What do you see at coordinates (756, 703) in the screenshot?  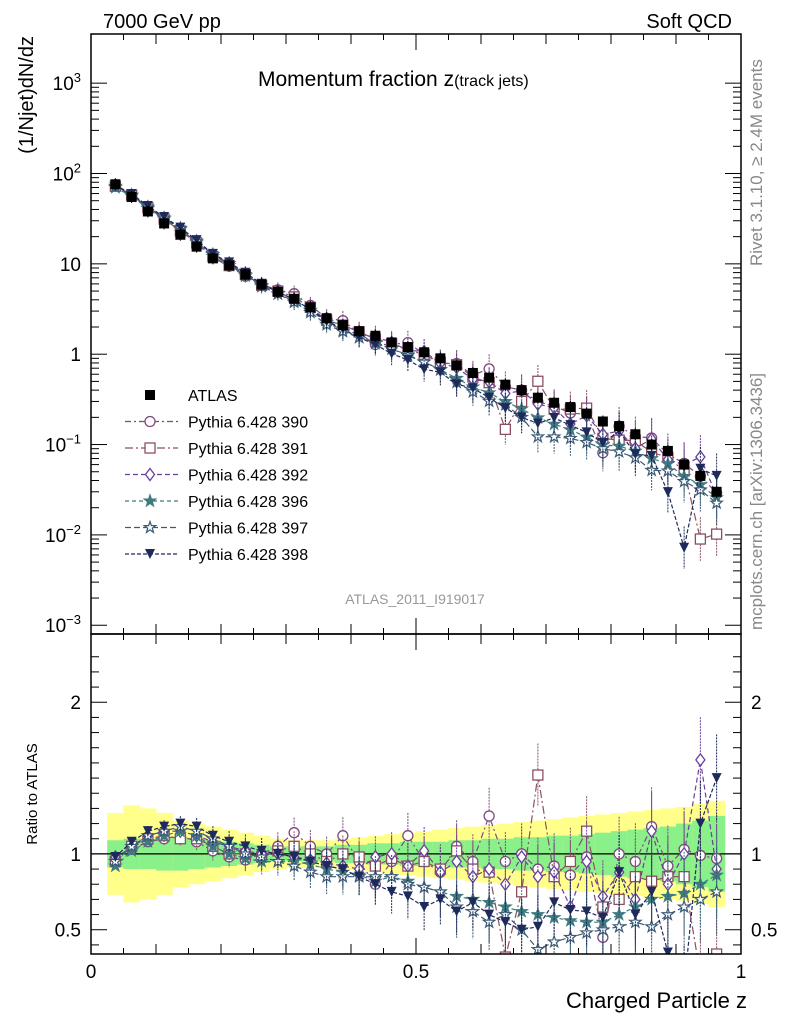 I see `ratio-y-tick-label-right: 2` at bounding box center [756, 703].